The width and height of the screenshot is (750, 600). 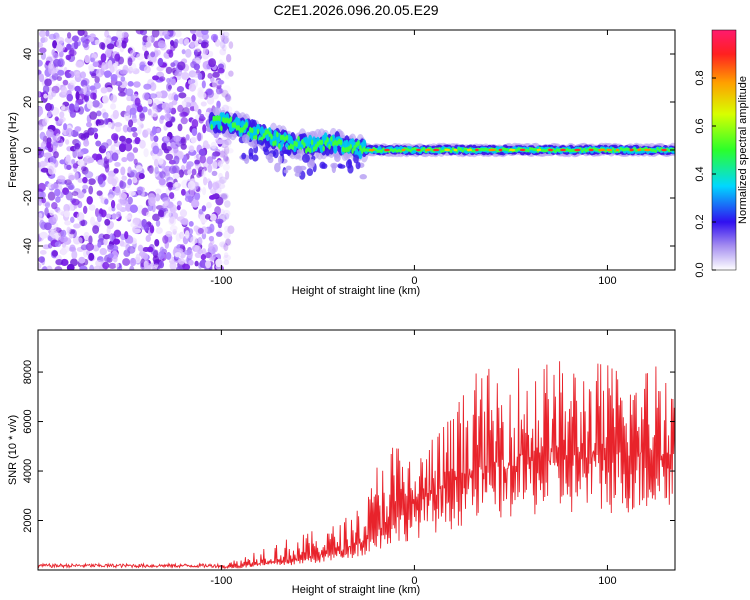 What do you see at coordinates (743, 150) in the screenshot?
I see `colorbar-label: Normalized spectral amplitude` at bounding box center [743, 150].